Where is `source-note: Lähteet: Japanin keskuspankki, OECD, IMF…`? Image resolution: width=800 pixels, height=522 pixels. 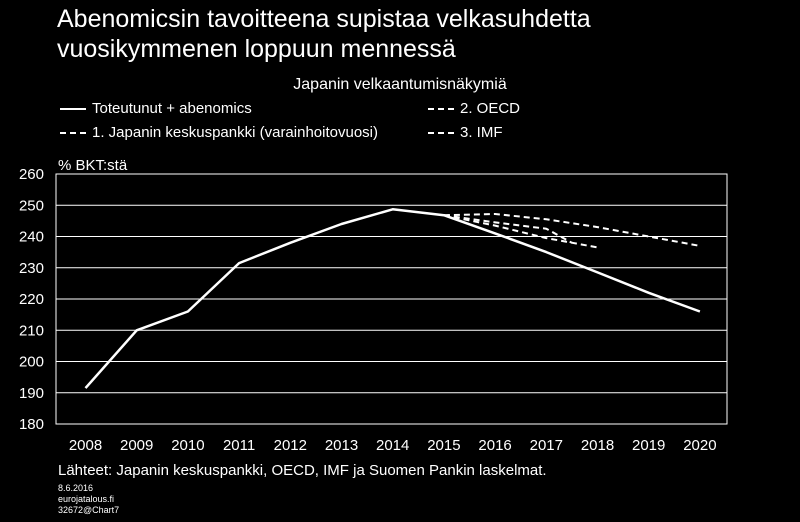 source-note: Lähteet: Japanin keskuspankki, OECD, IMF… is located at coordinates (302, 470).